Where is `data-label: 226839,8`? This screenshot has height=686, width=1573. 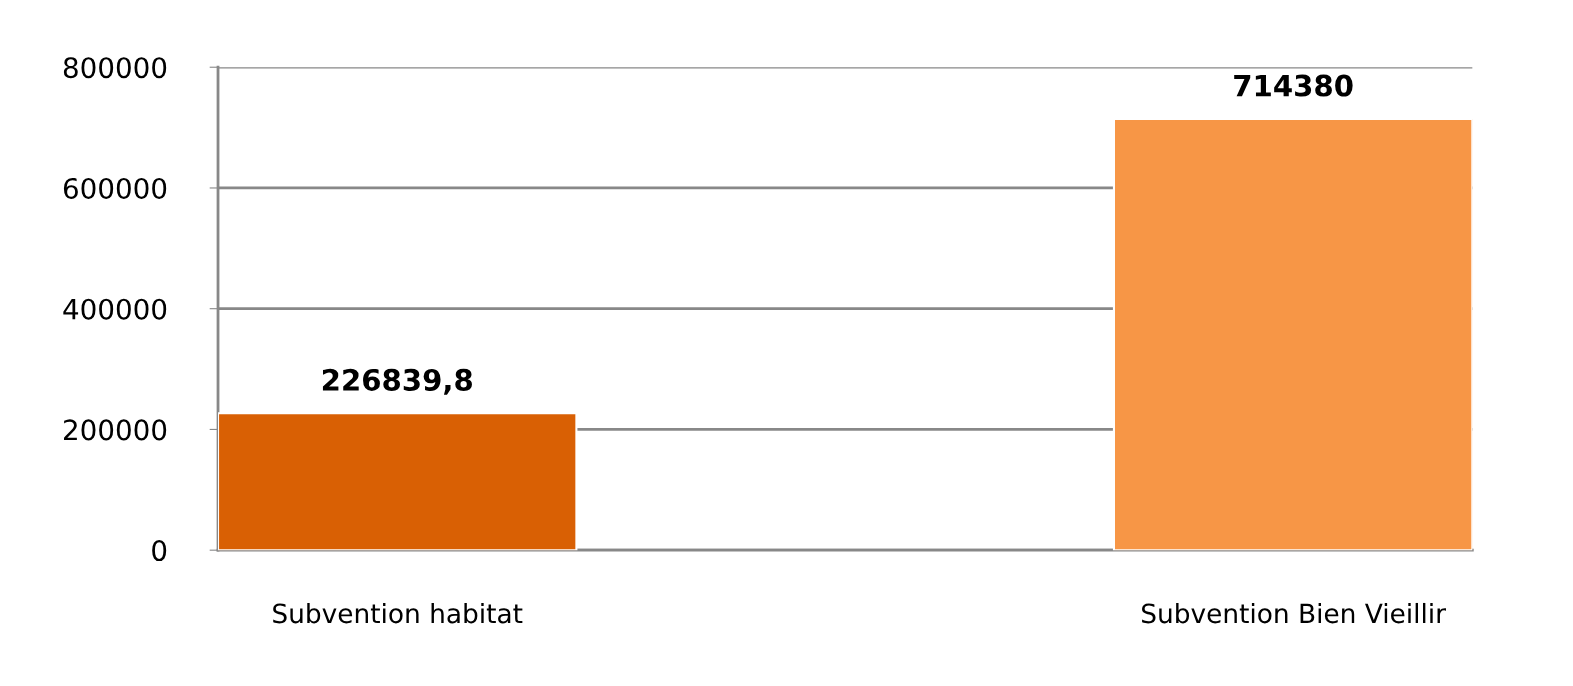 data-label: 226839,8 is located at coordinates (397, 381).